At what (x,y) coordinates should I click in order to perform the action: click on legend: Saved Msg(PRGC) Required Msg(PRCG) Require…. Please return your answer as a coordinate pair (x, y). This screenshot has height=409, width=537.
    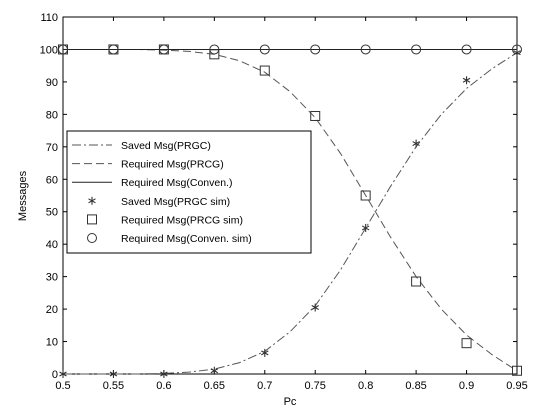
    Looking at the image, I should click on (189, 192).